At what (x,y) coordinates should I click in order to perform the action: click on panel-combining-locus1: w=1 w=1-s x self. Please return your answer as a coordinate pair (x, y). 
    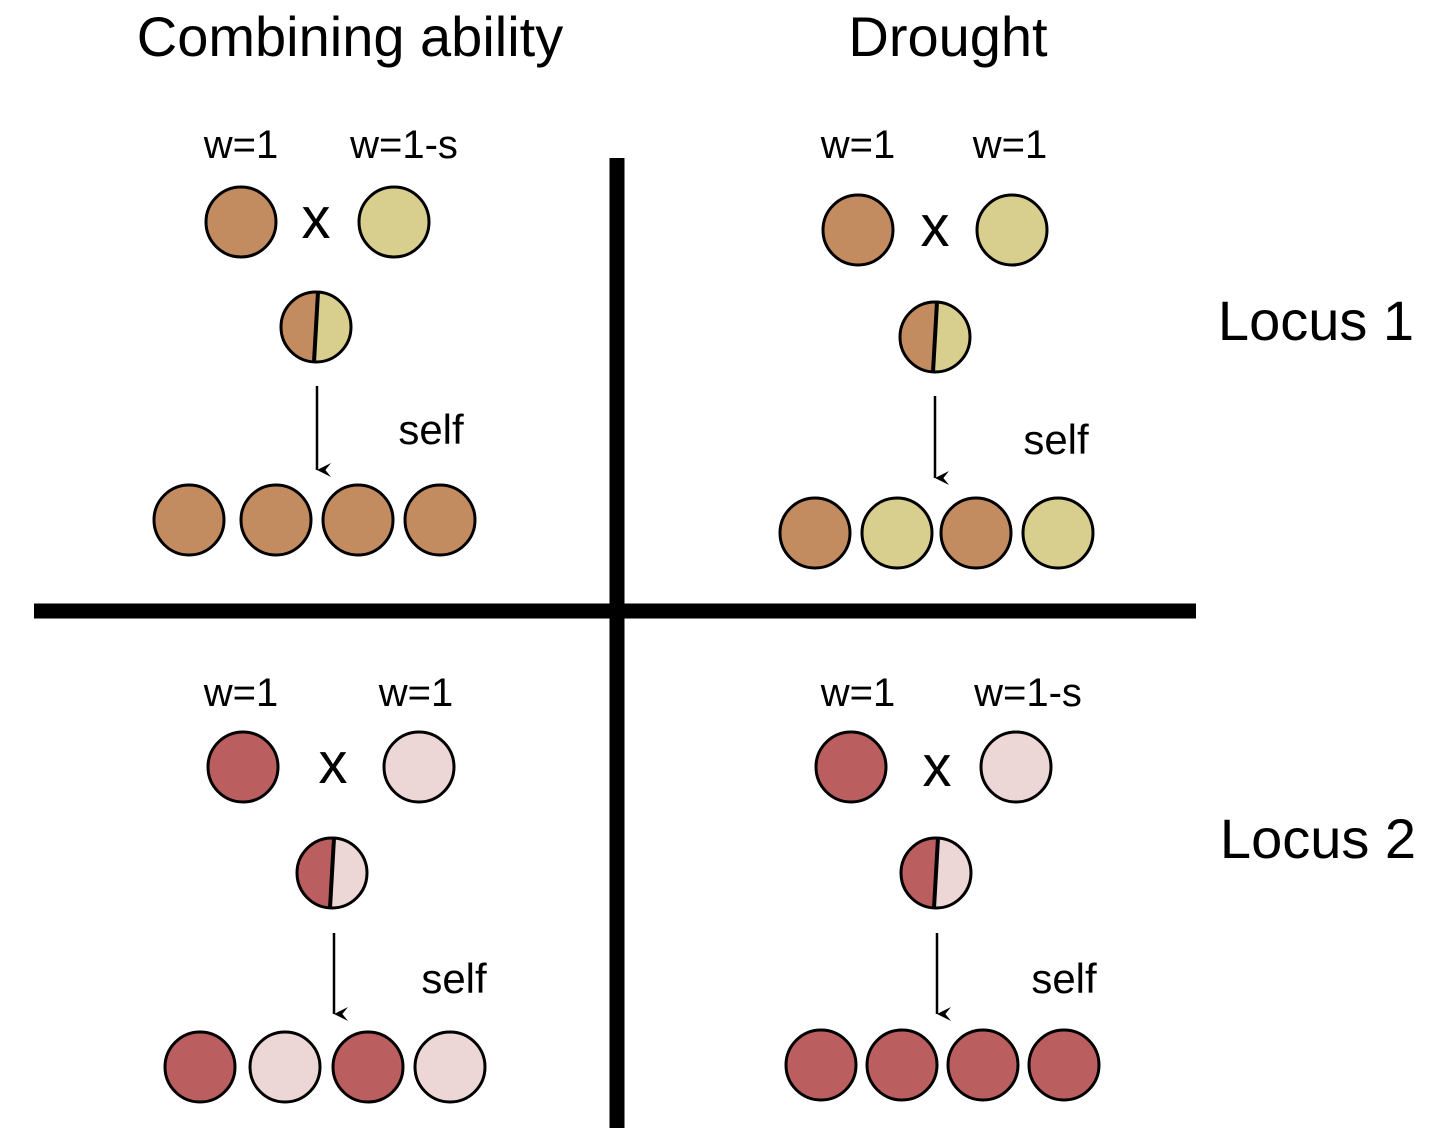
    Looking at the image, I should click on (314, 340).